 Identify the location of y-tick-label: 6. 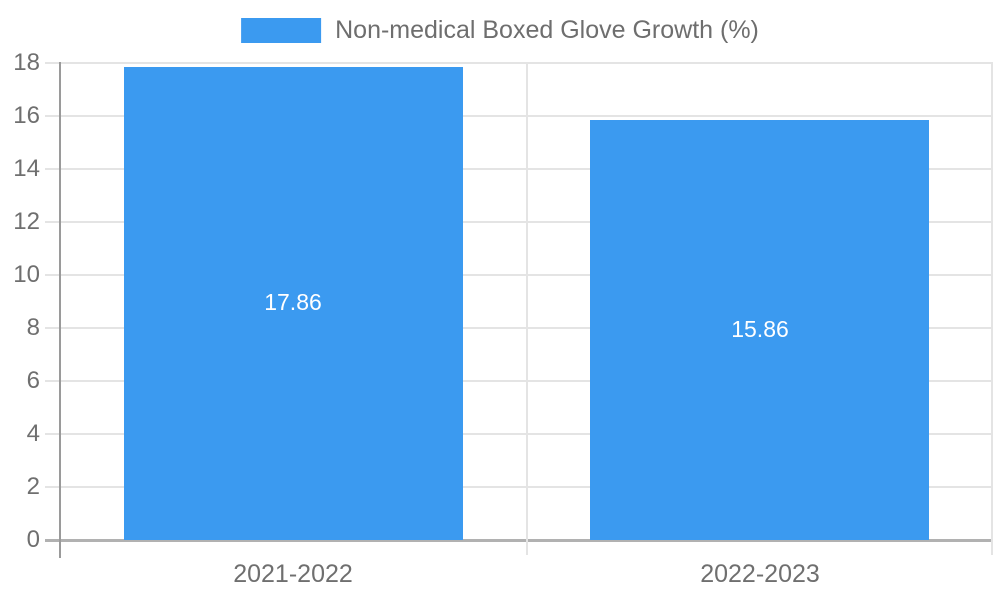
(33, 380).